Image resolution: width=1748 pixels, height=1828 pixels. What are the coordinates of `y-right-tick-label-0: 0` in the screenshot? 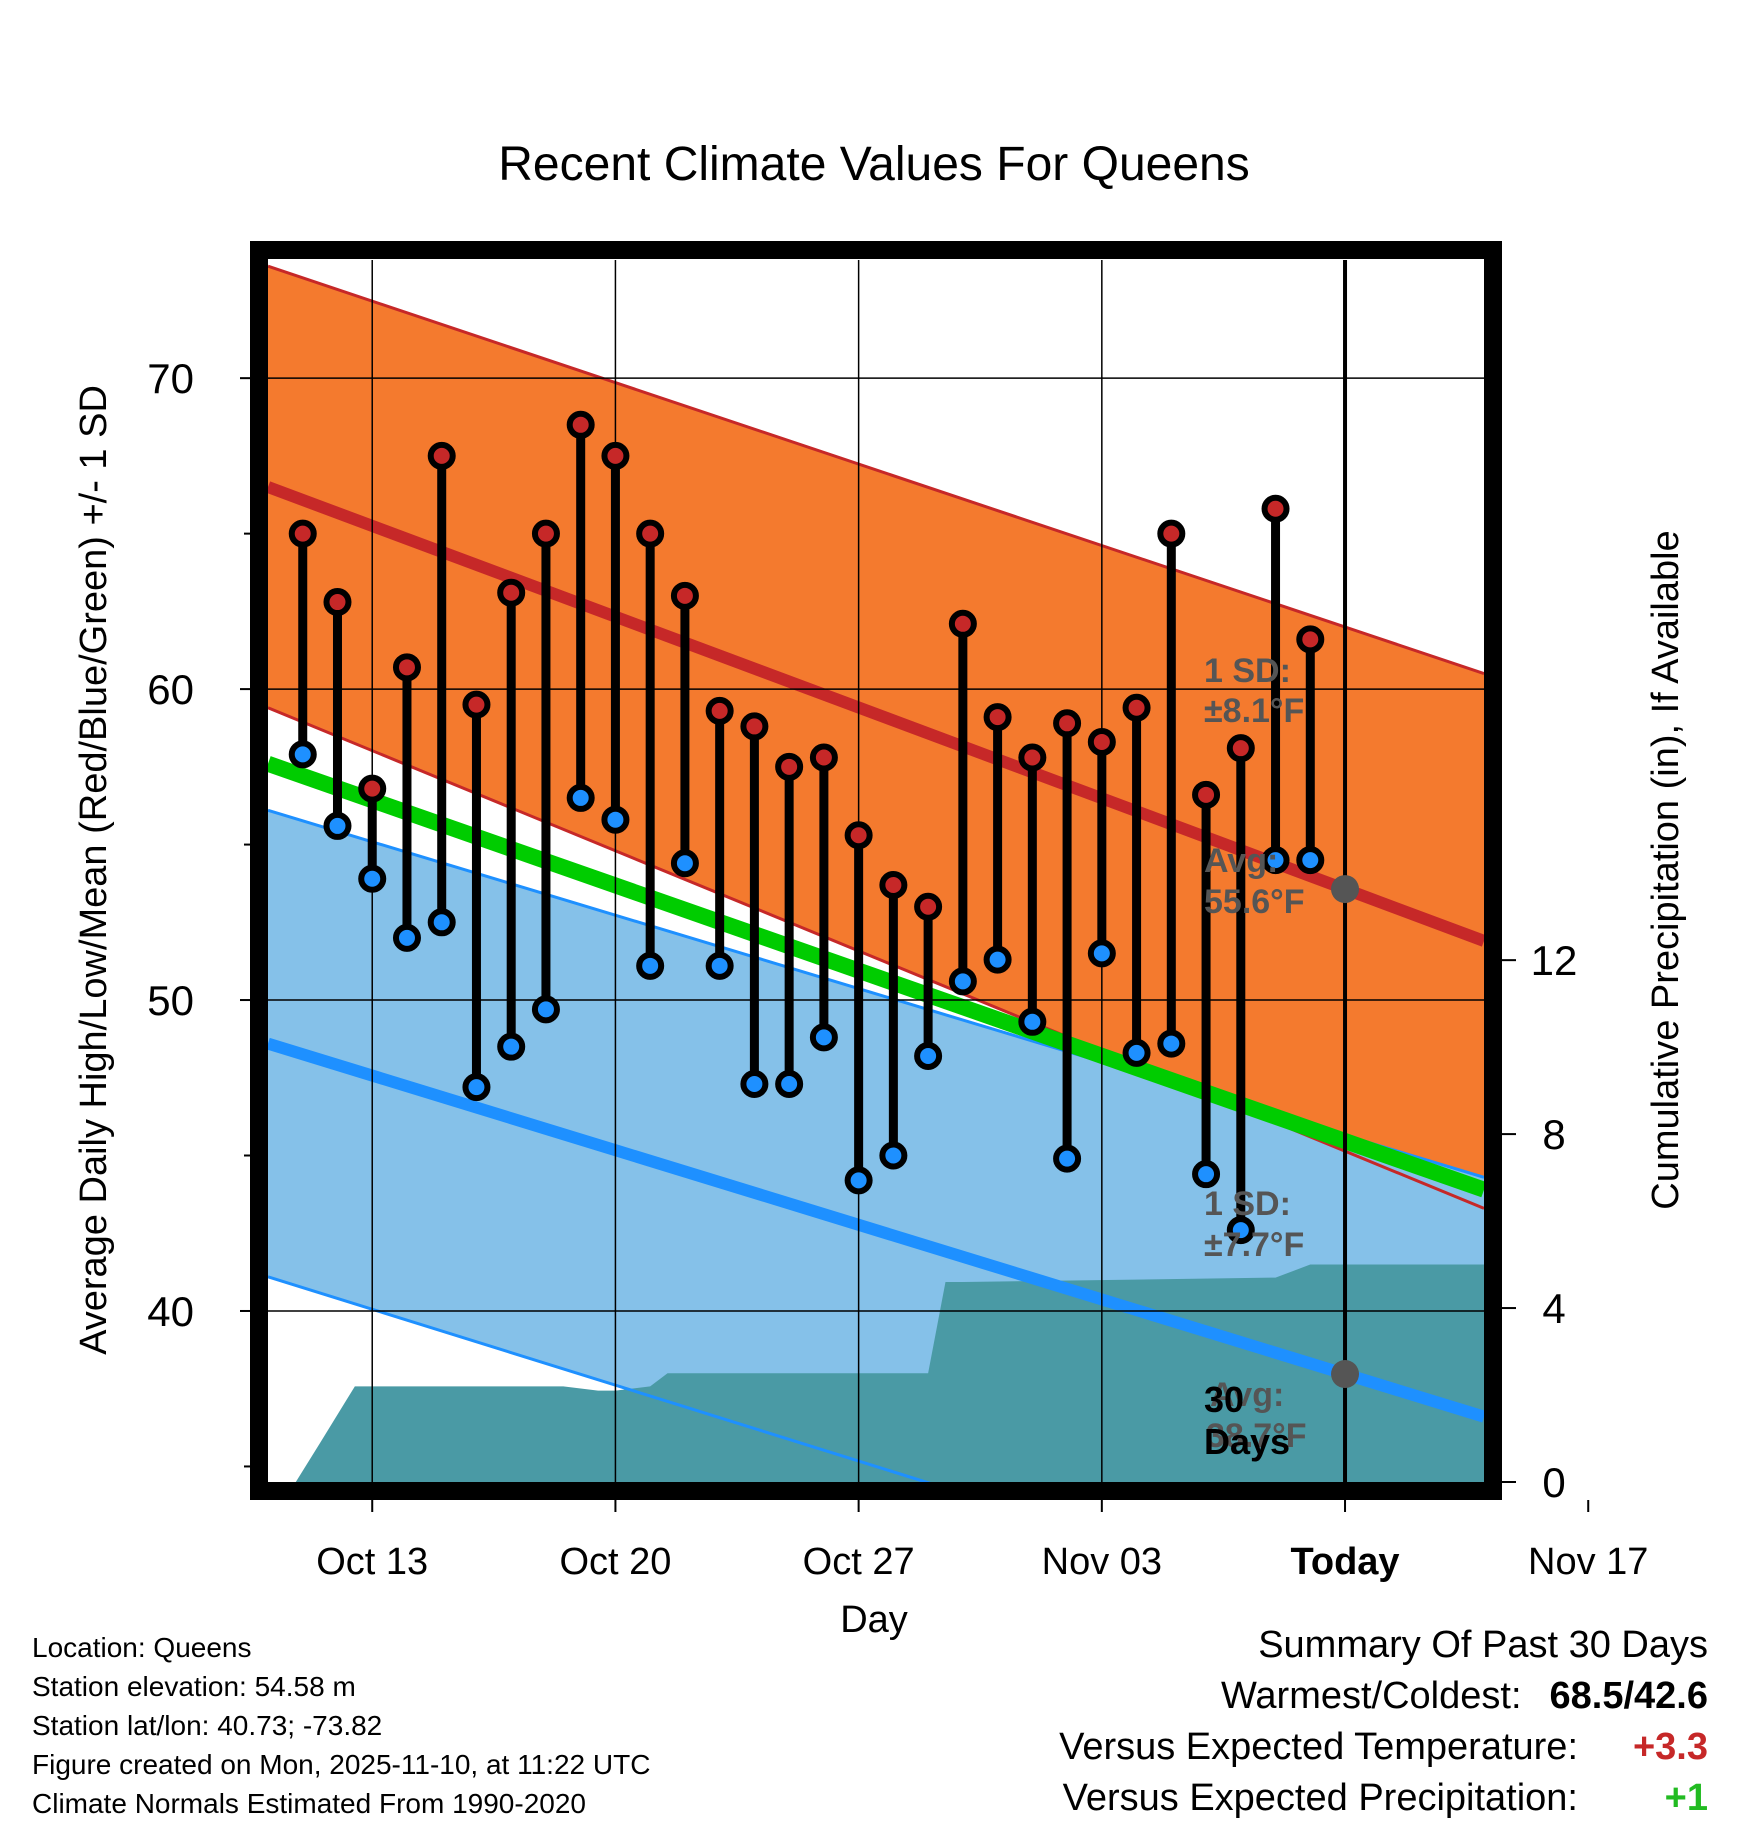 It's located at (1553, 1482).